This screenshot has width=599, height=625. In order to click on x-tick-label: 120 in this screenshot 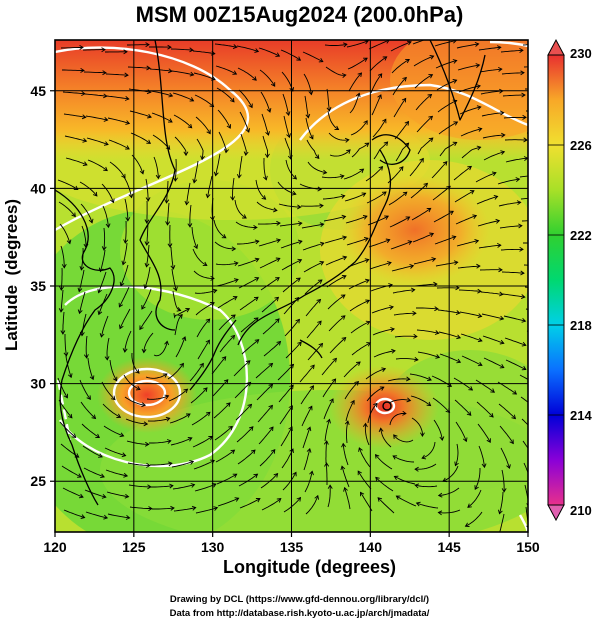, I will do `click(55, 547)`.